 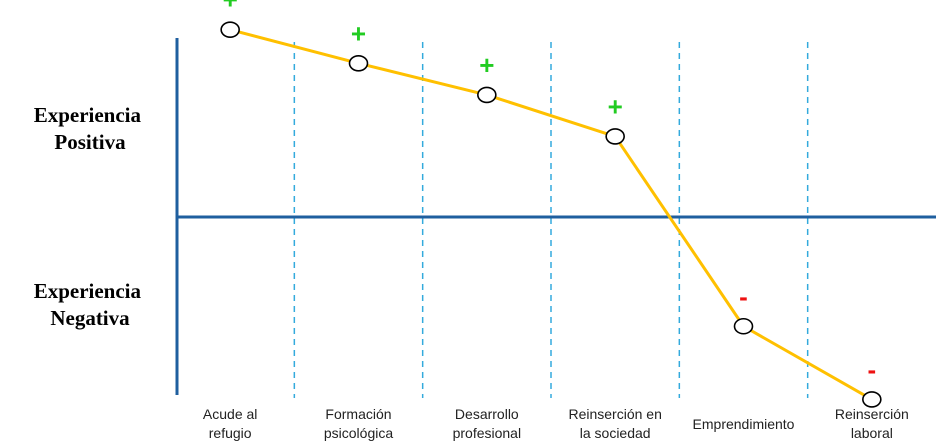 What do you see at coordinates (230, 433) in the screenshot?
I see `stage-label-1-line-2: refugio` at bounding box center [230, 433].